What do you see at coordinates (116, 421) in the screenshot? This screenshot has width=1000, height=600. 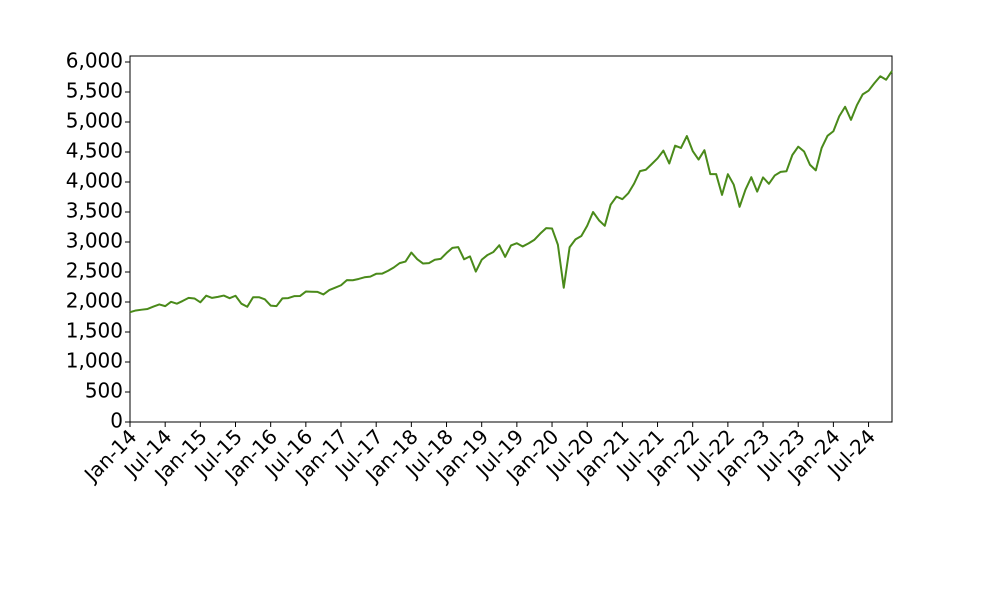 I see `y-tick-label: 0` at bounding box center [116, 421].